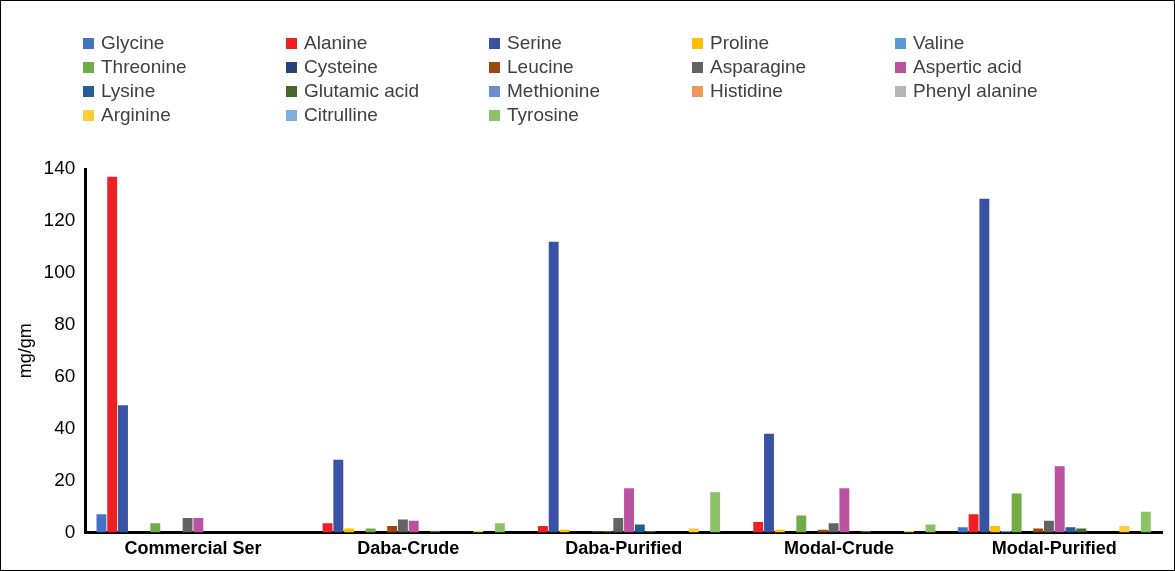 This screenshot has height=571, width=1175. I want to click on legend-label: Arginine, so click(136, 115).